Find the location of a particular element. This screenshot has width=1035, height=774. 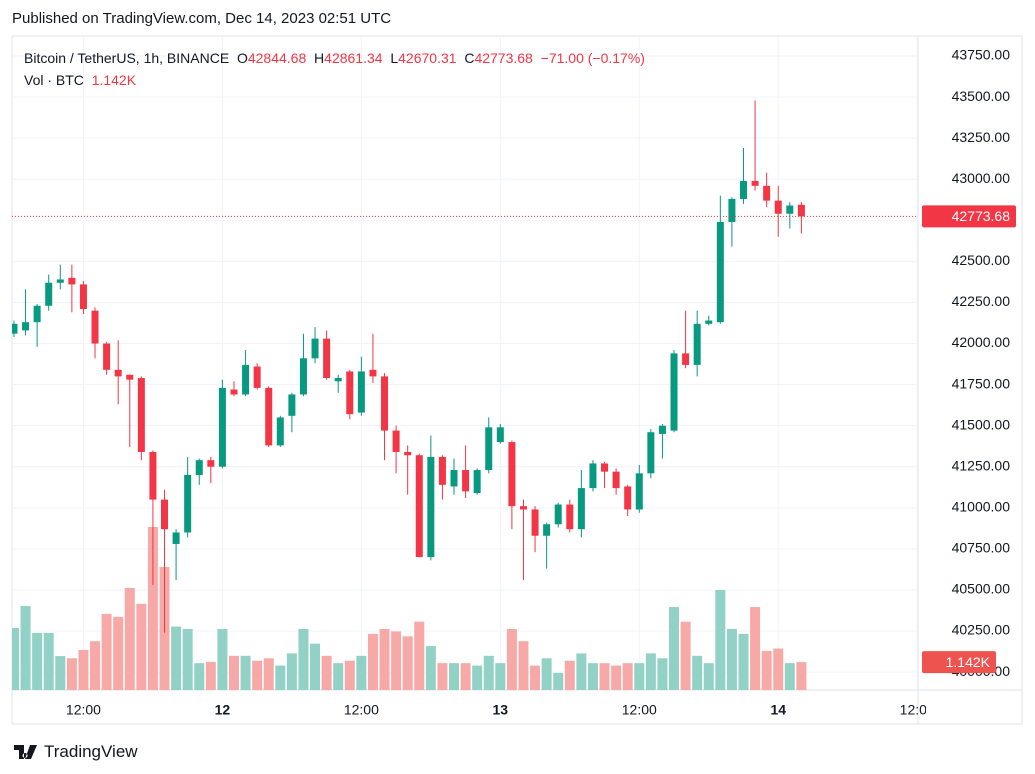

volume-tag is located at coordinates (959, 662).